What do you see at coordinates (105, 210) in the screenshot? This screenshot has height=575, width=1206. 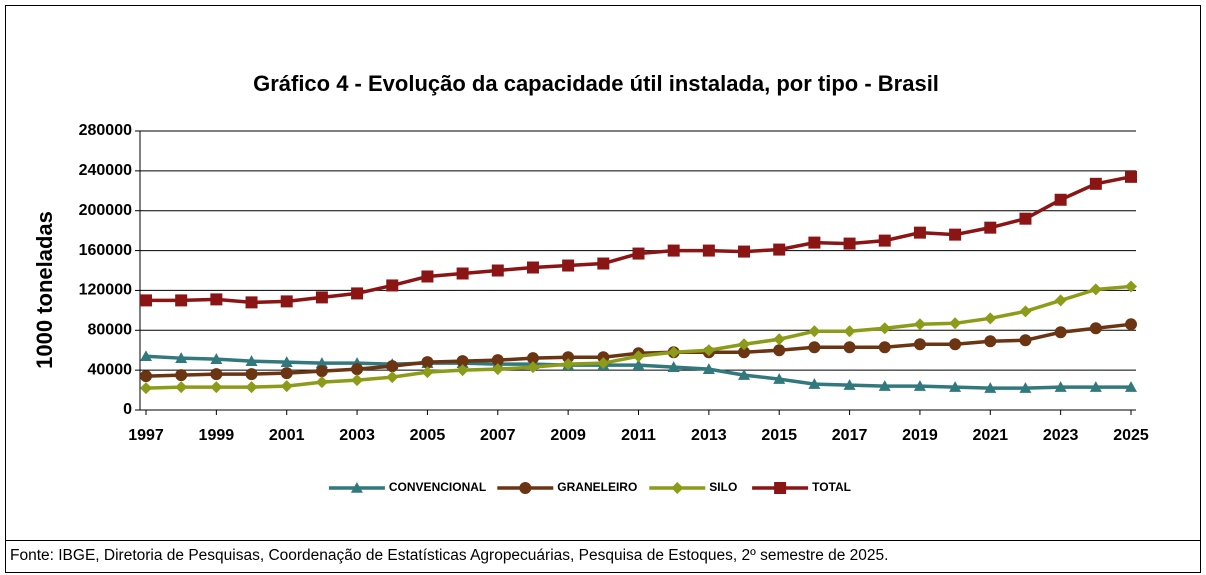 I see `y-tick-label: 200000` at bounding box center [105, 210].